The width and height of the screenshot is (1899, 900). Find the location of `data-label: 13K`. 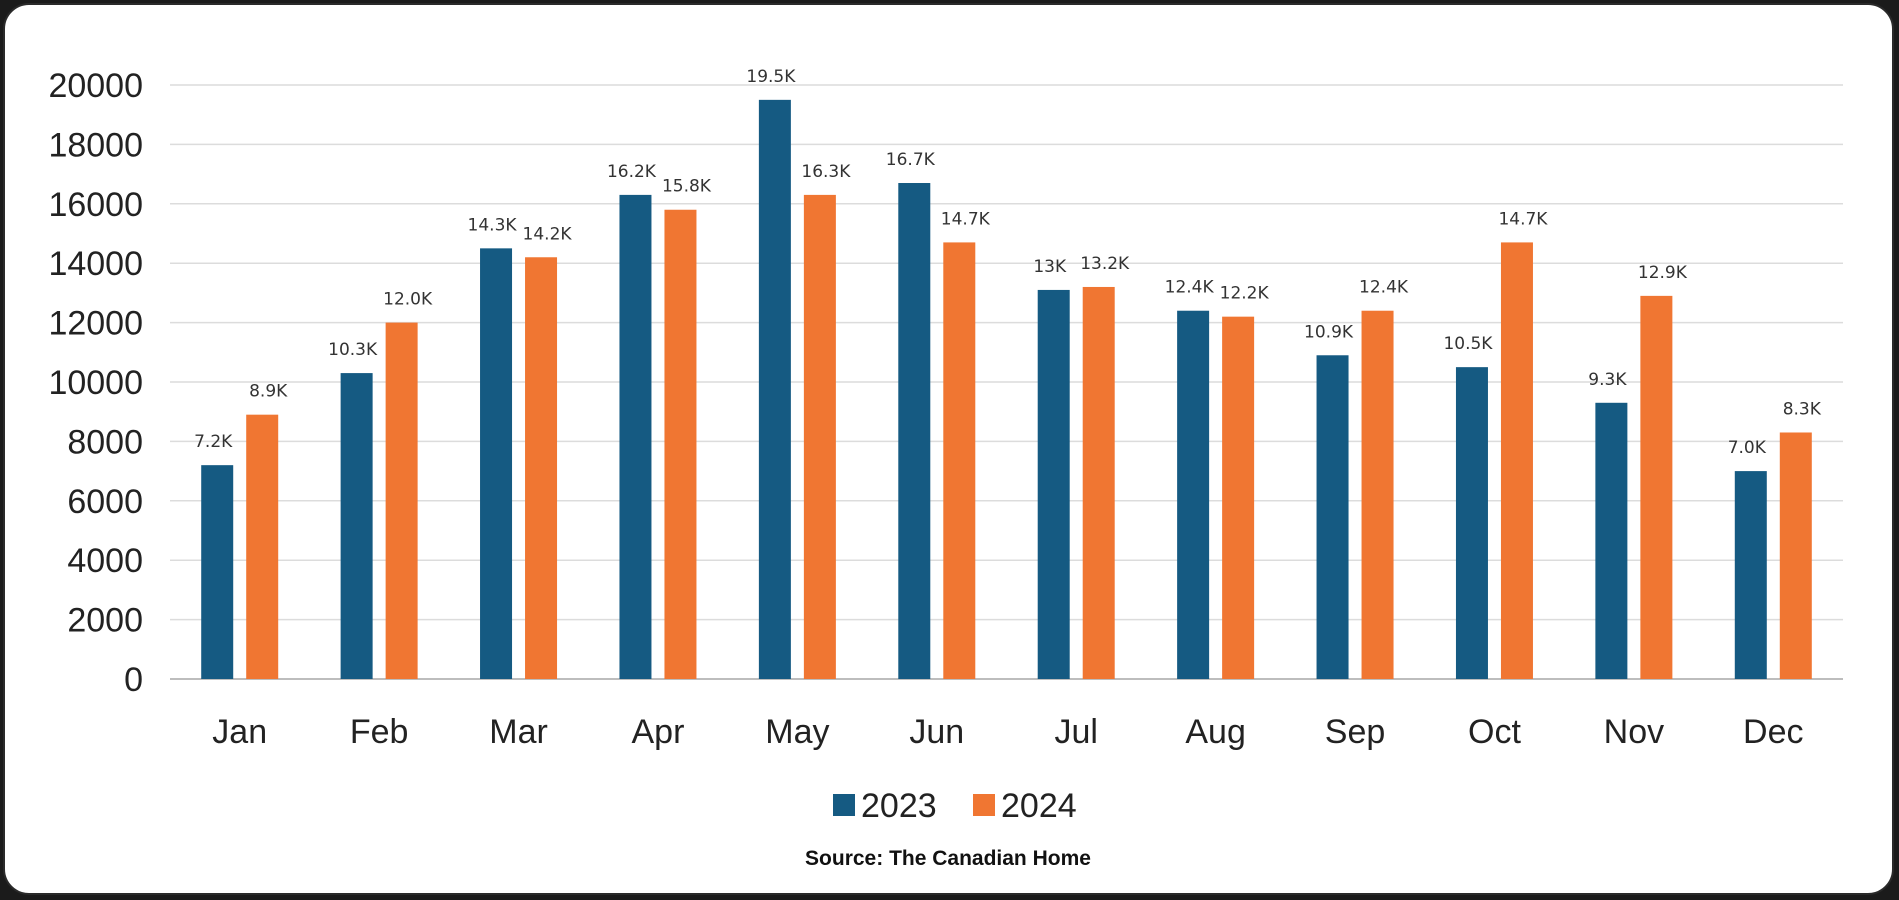

data-label: 13K is located at coordinates (1050, 267).